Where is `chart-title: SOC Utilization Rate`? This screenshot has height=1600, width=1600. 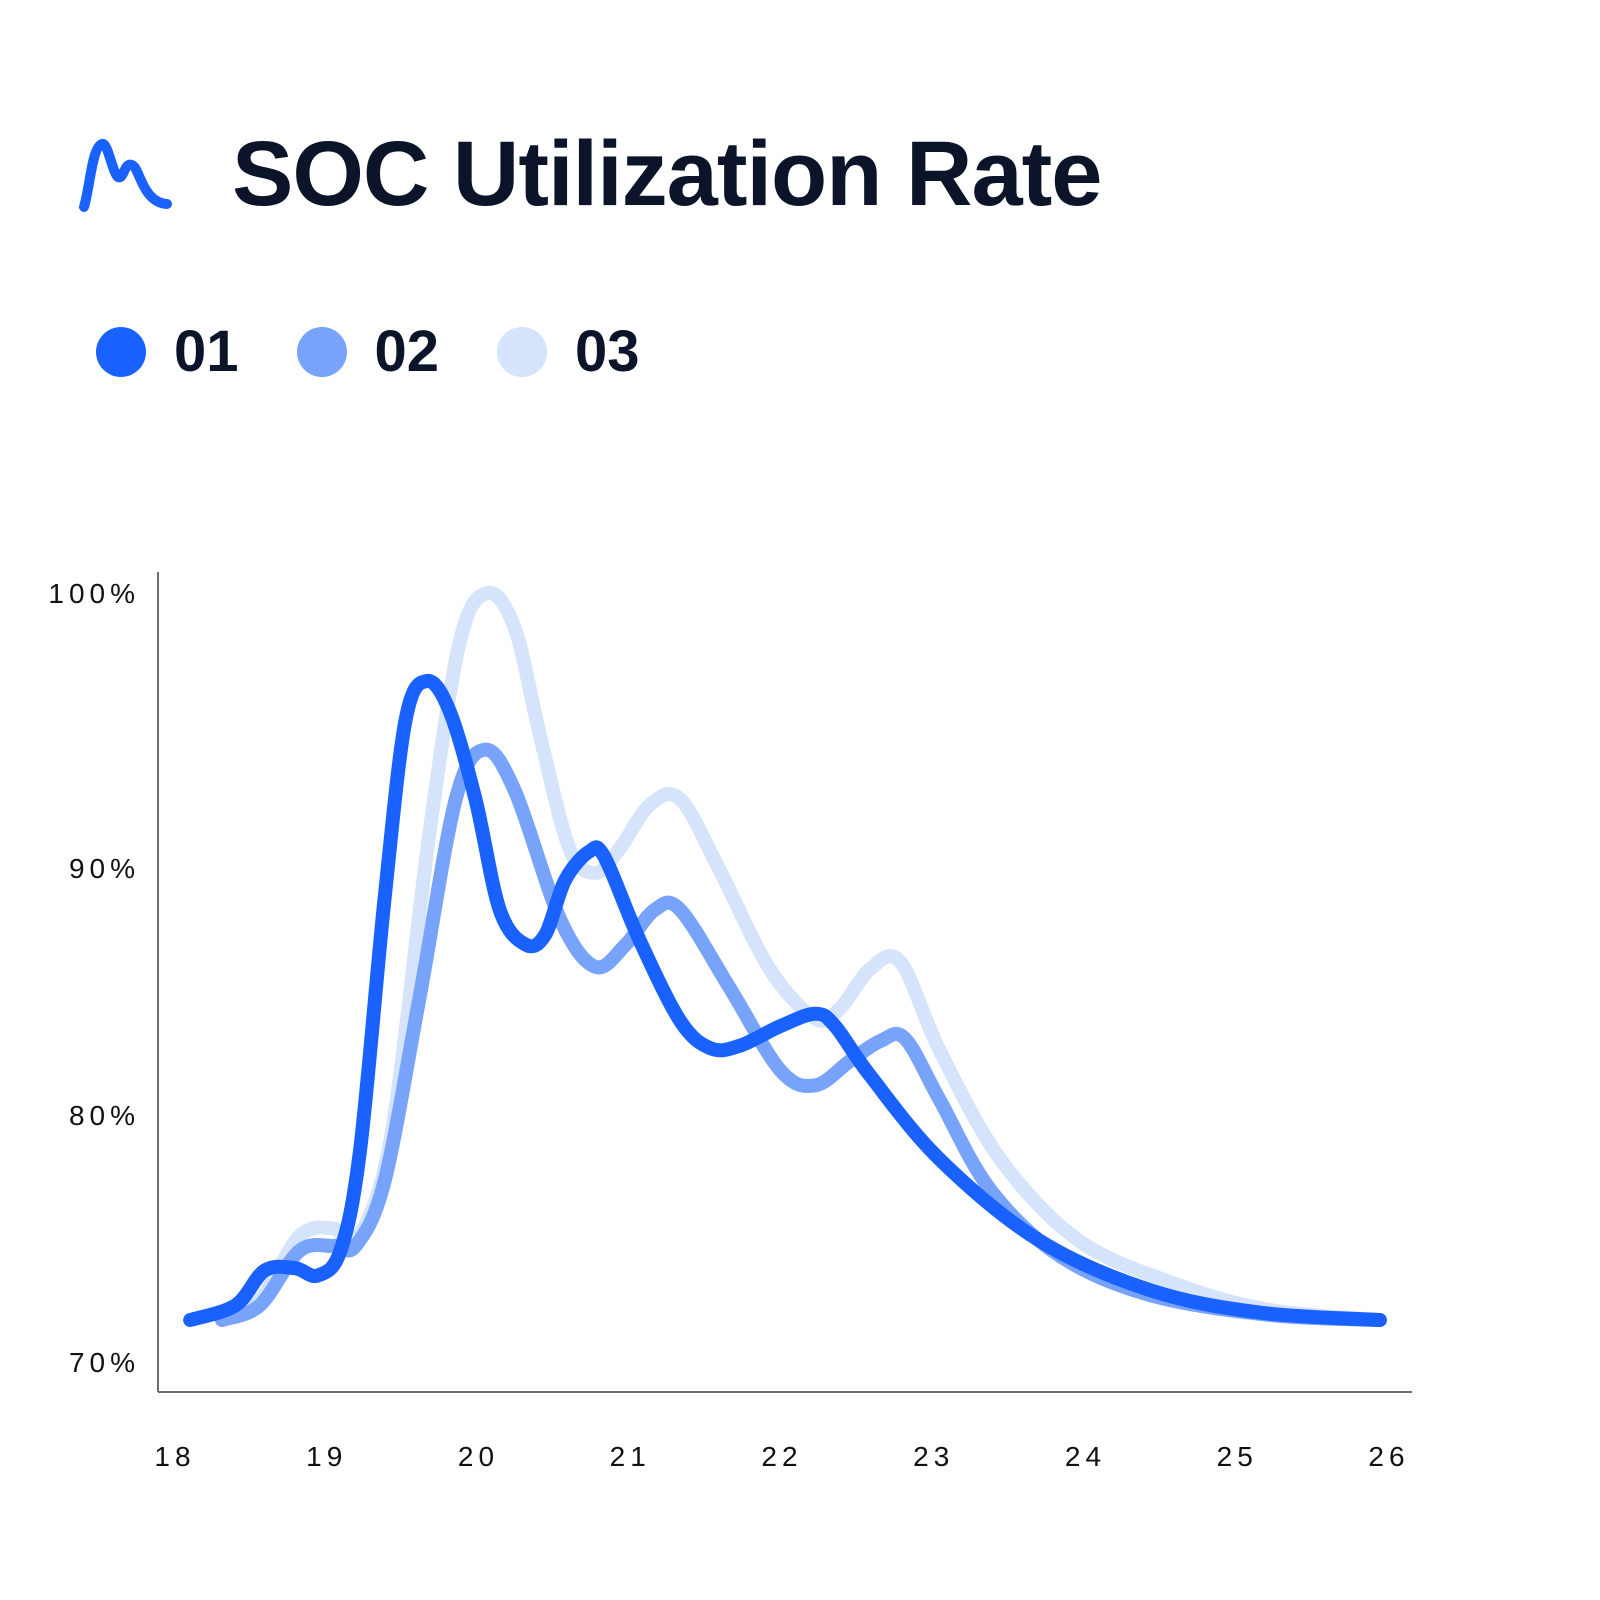
chart-title: SOC Utilization Rate is located at coordinates (667, 174).